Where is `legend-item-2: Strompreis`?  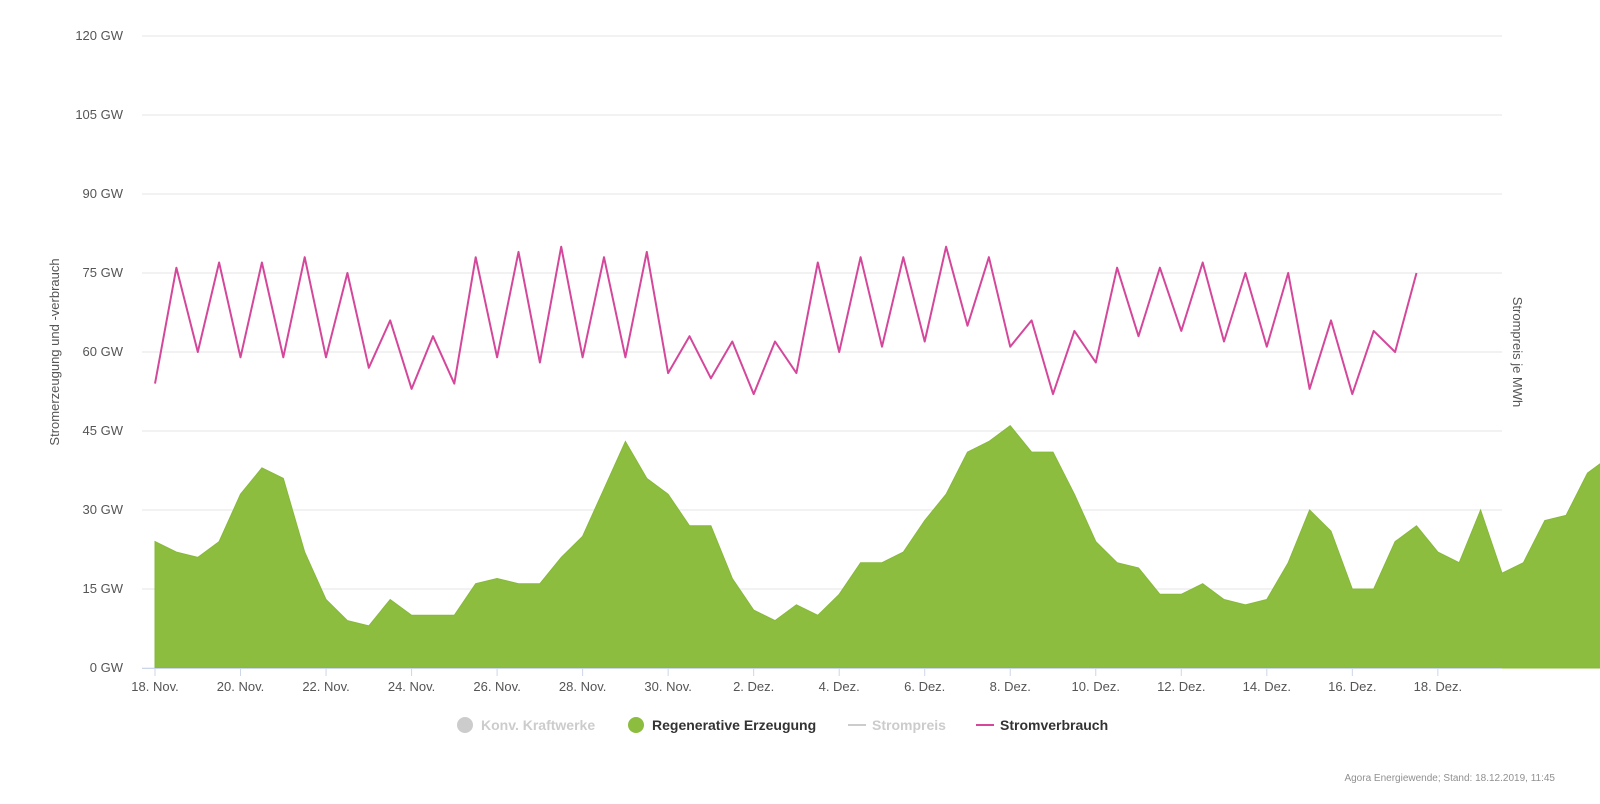
legend-item-2: Strompreis is located at coordinates (897, 725).